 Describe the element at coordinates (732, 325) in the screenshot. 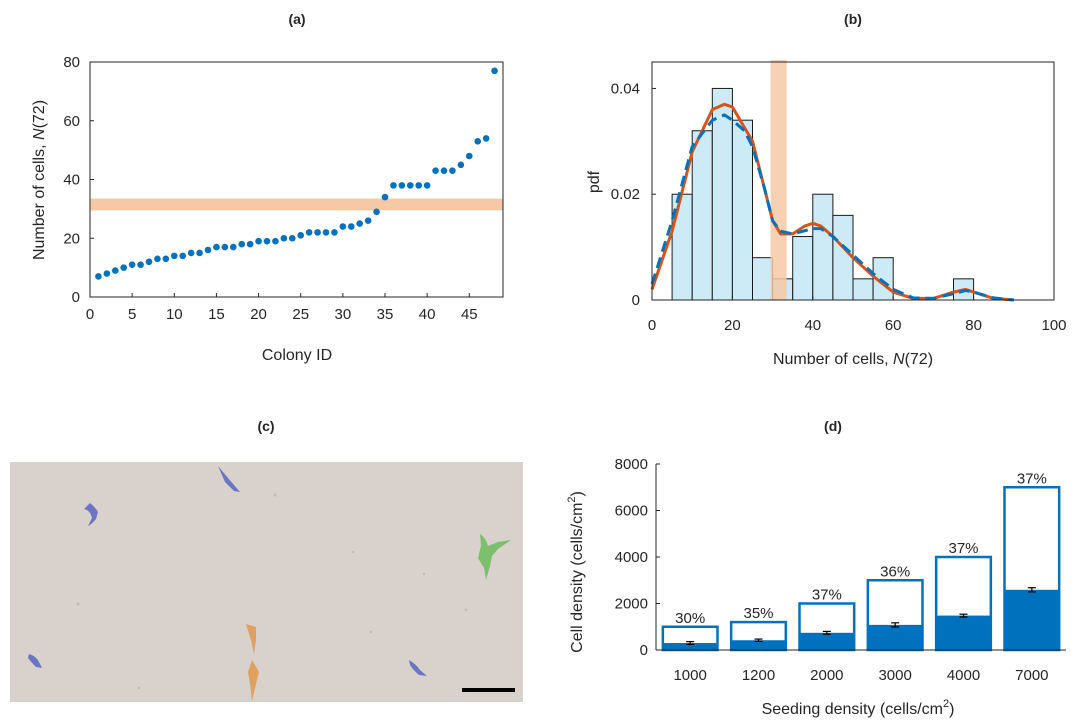

I see `panel-b-xtick-label: 20` at that location.